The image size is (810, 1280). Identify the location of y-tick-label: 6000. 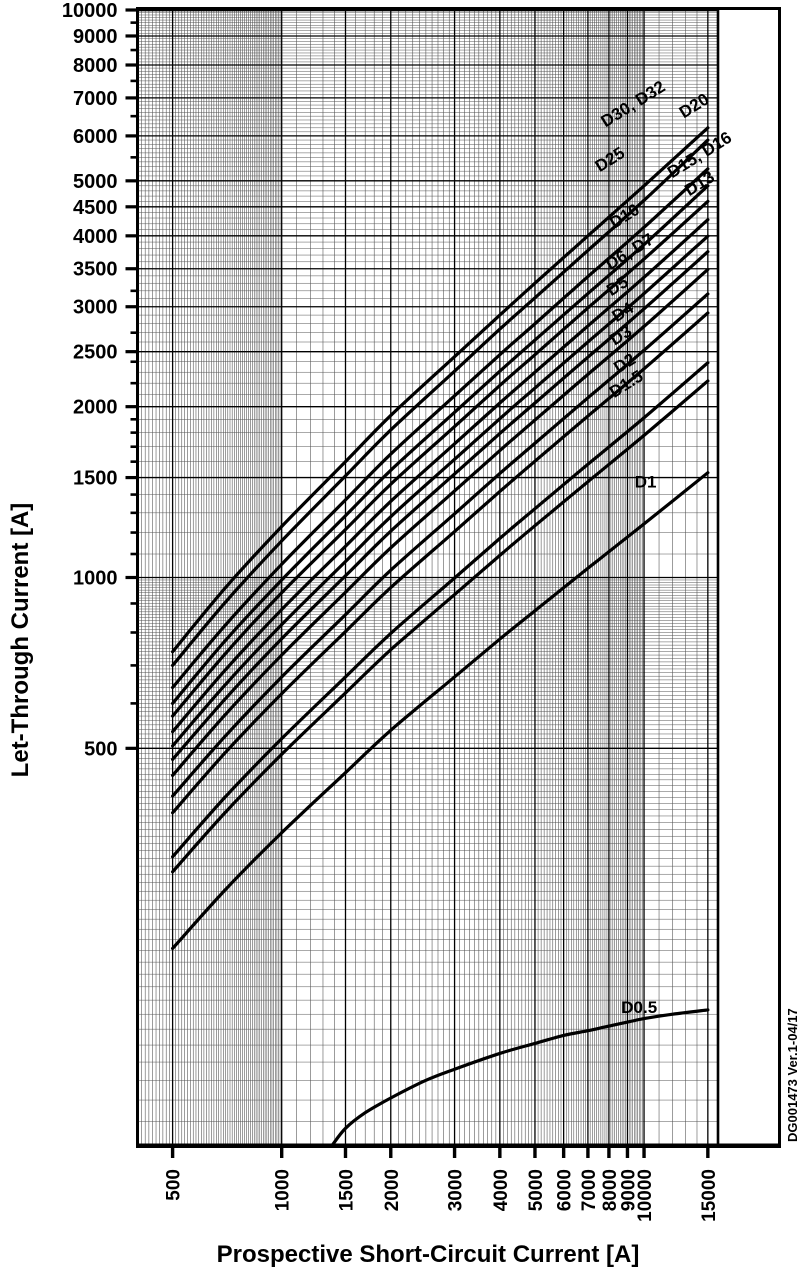
(95, 137).